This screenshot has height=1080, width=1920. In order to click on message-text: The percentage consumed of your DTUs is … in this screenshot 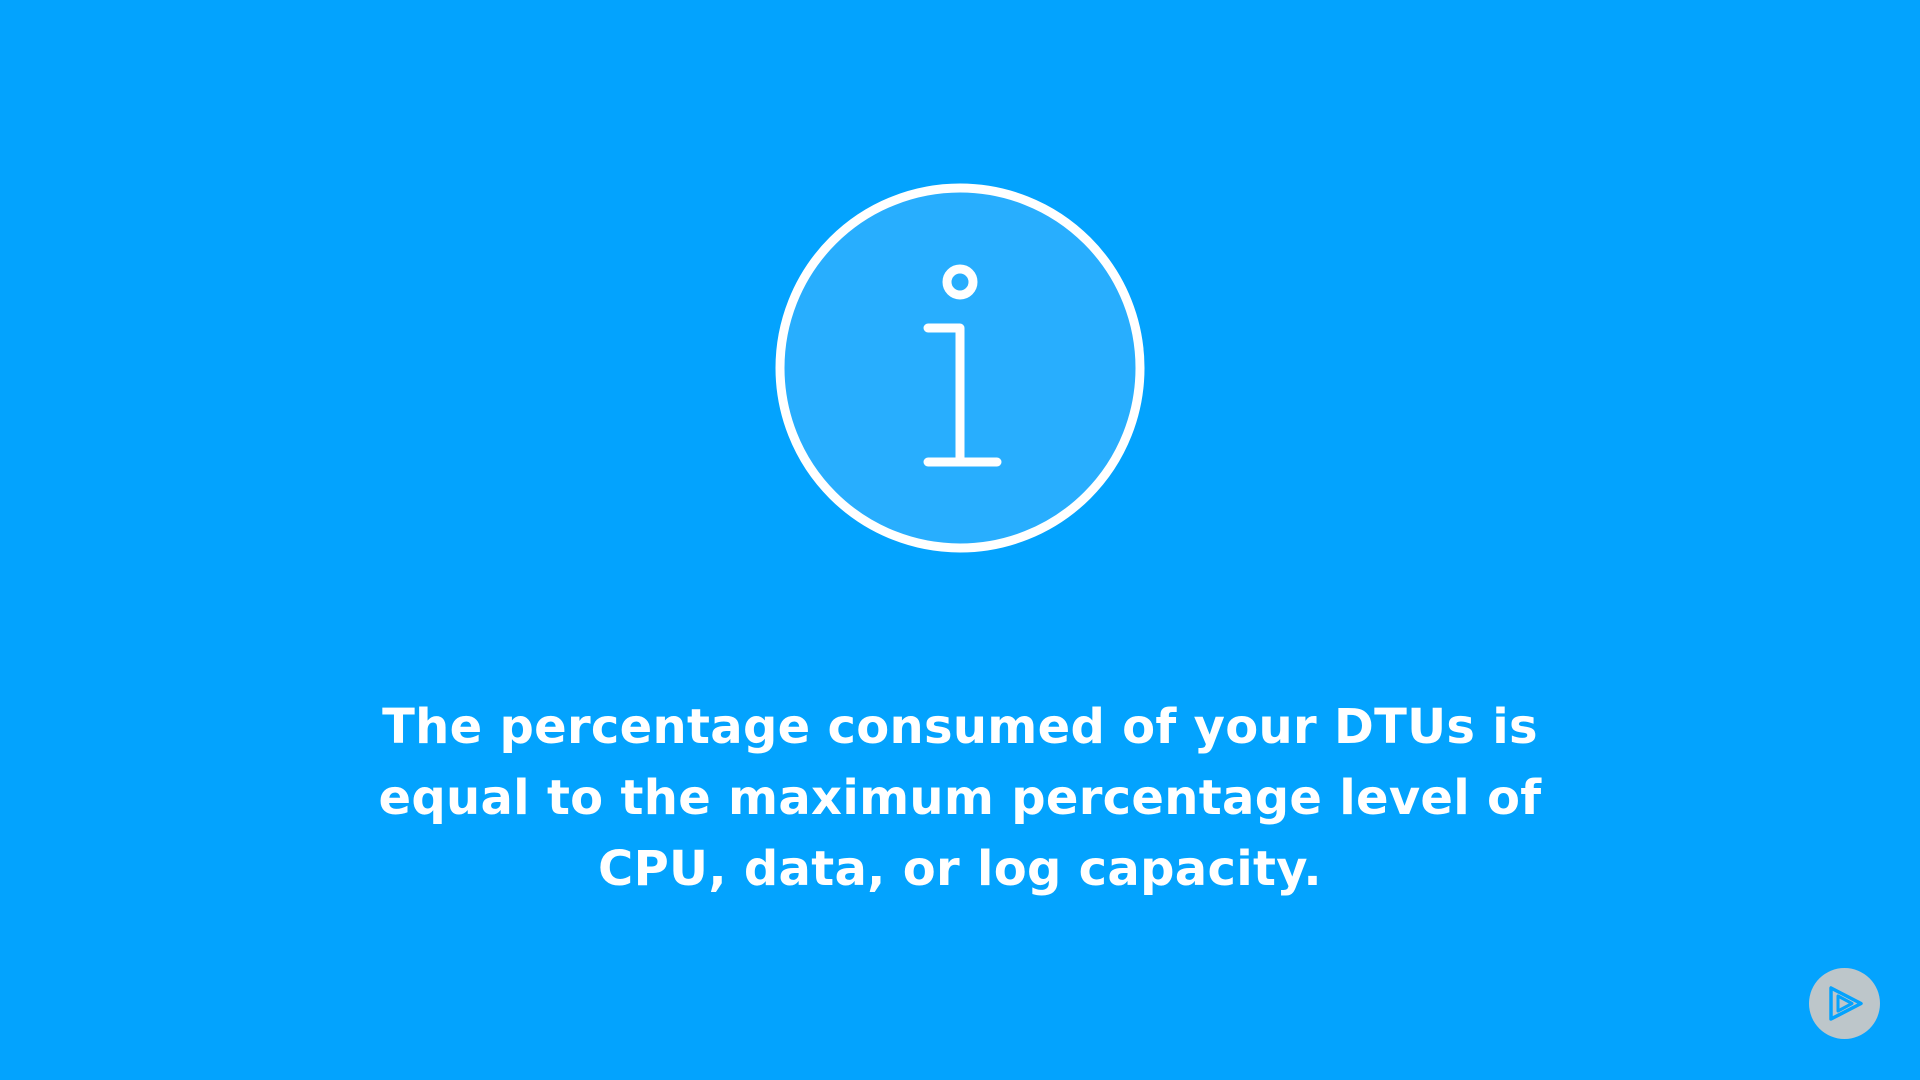, I will do `click(960, 798)`.